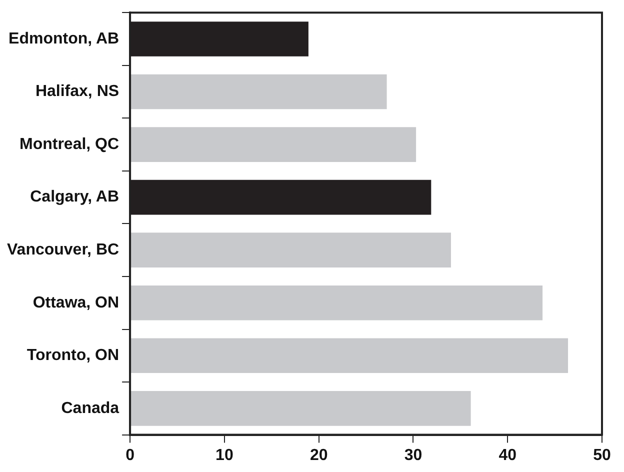 This screenshot has width=624, height=472. I want to click on y-tick-label: Halifax, NS, so click(77, 91).